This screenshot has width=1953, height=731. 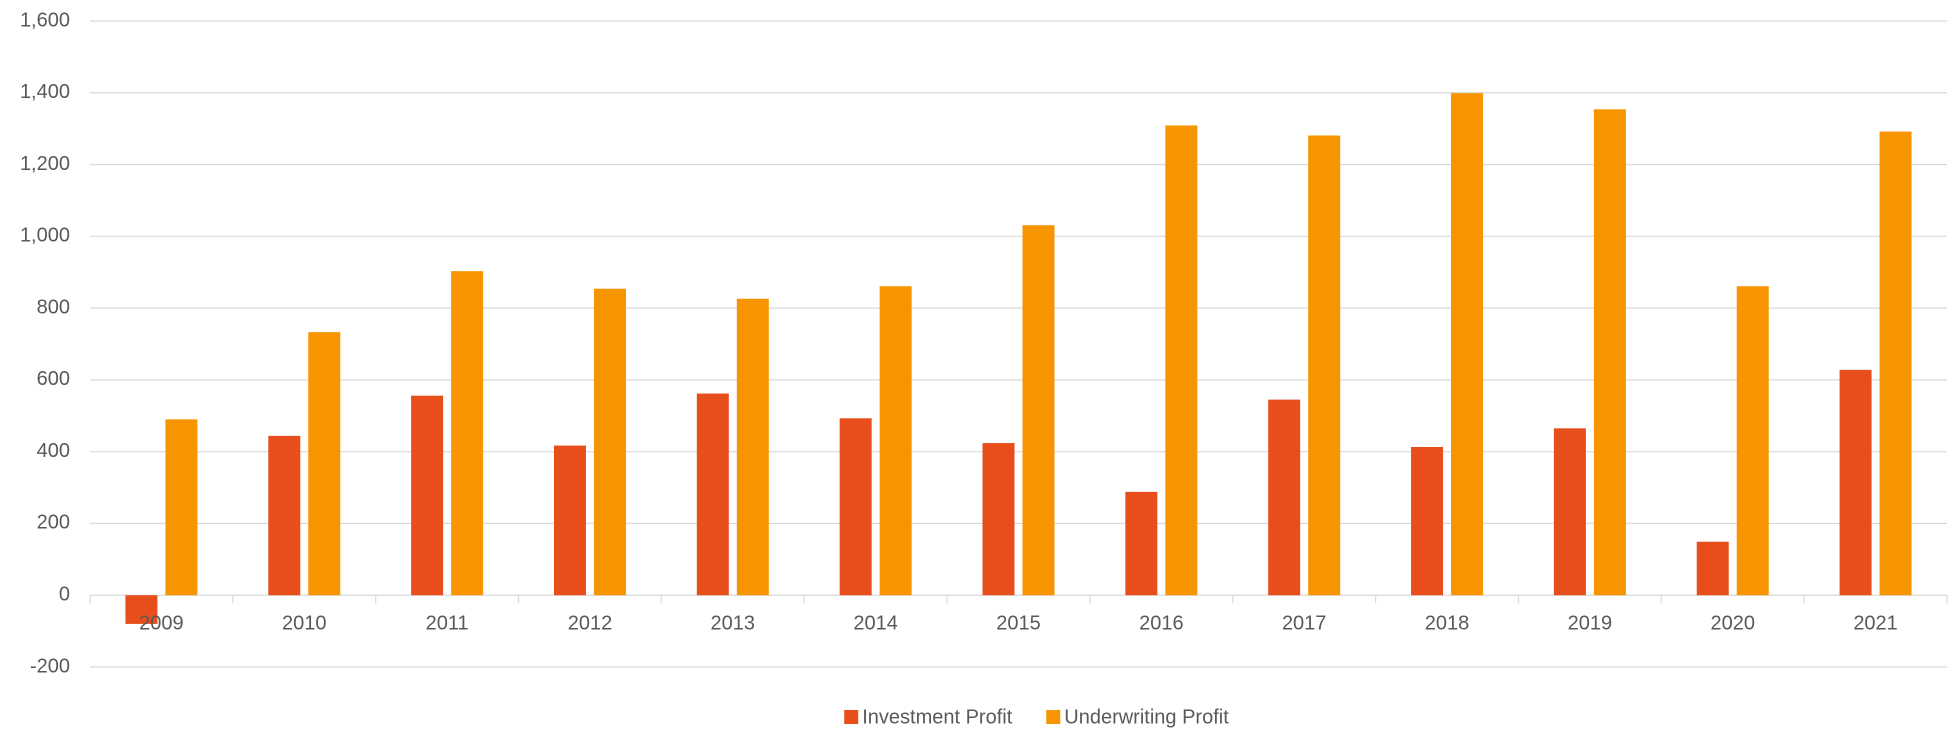 I want to click on y-tick-label: 200, so click(x=53, y=523).